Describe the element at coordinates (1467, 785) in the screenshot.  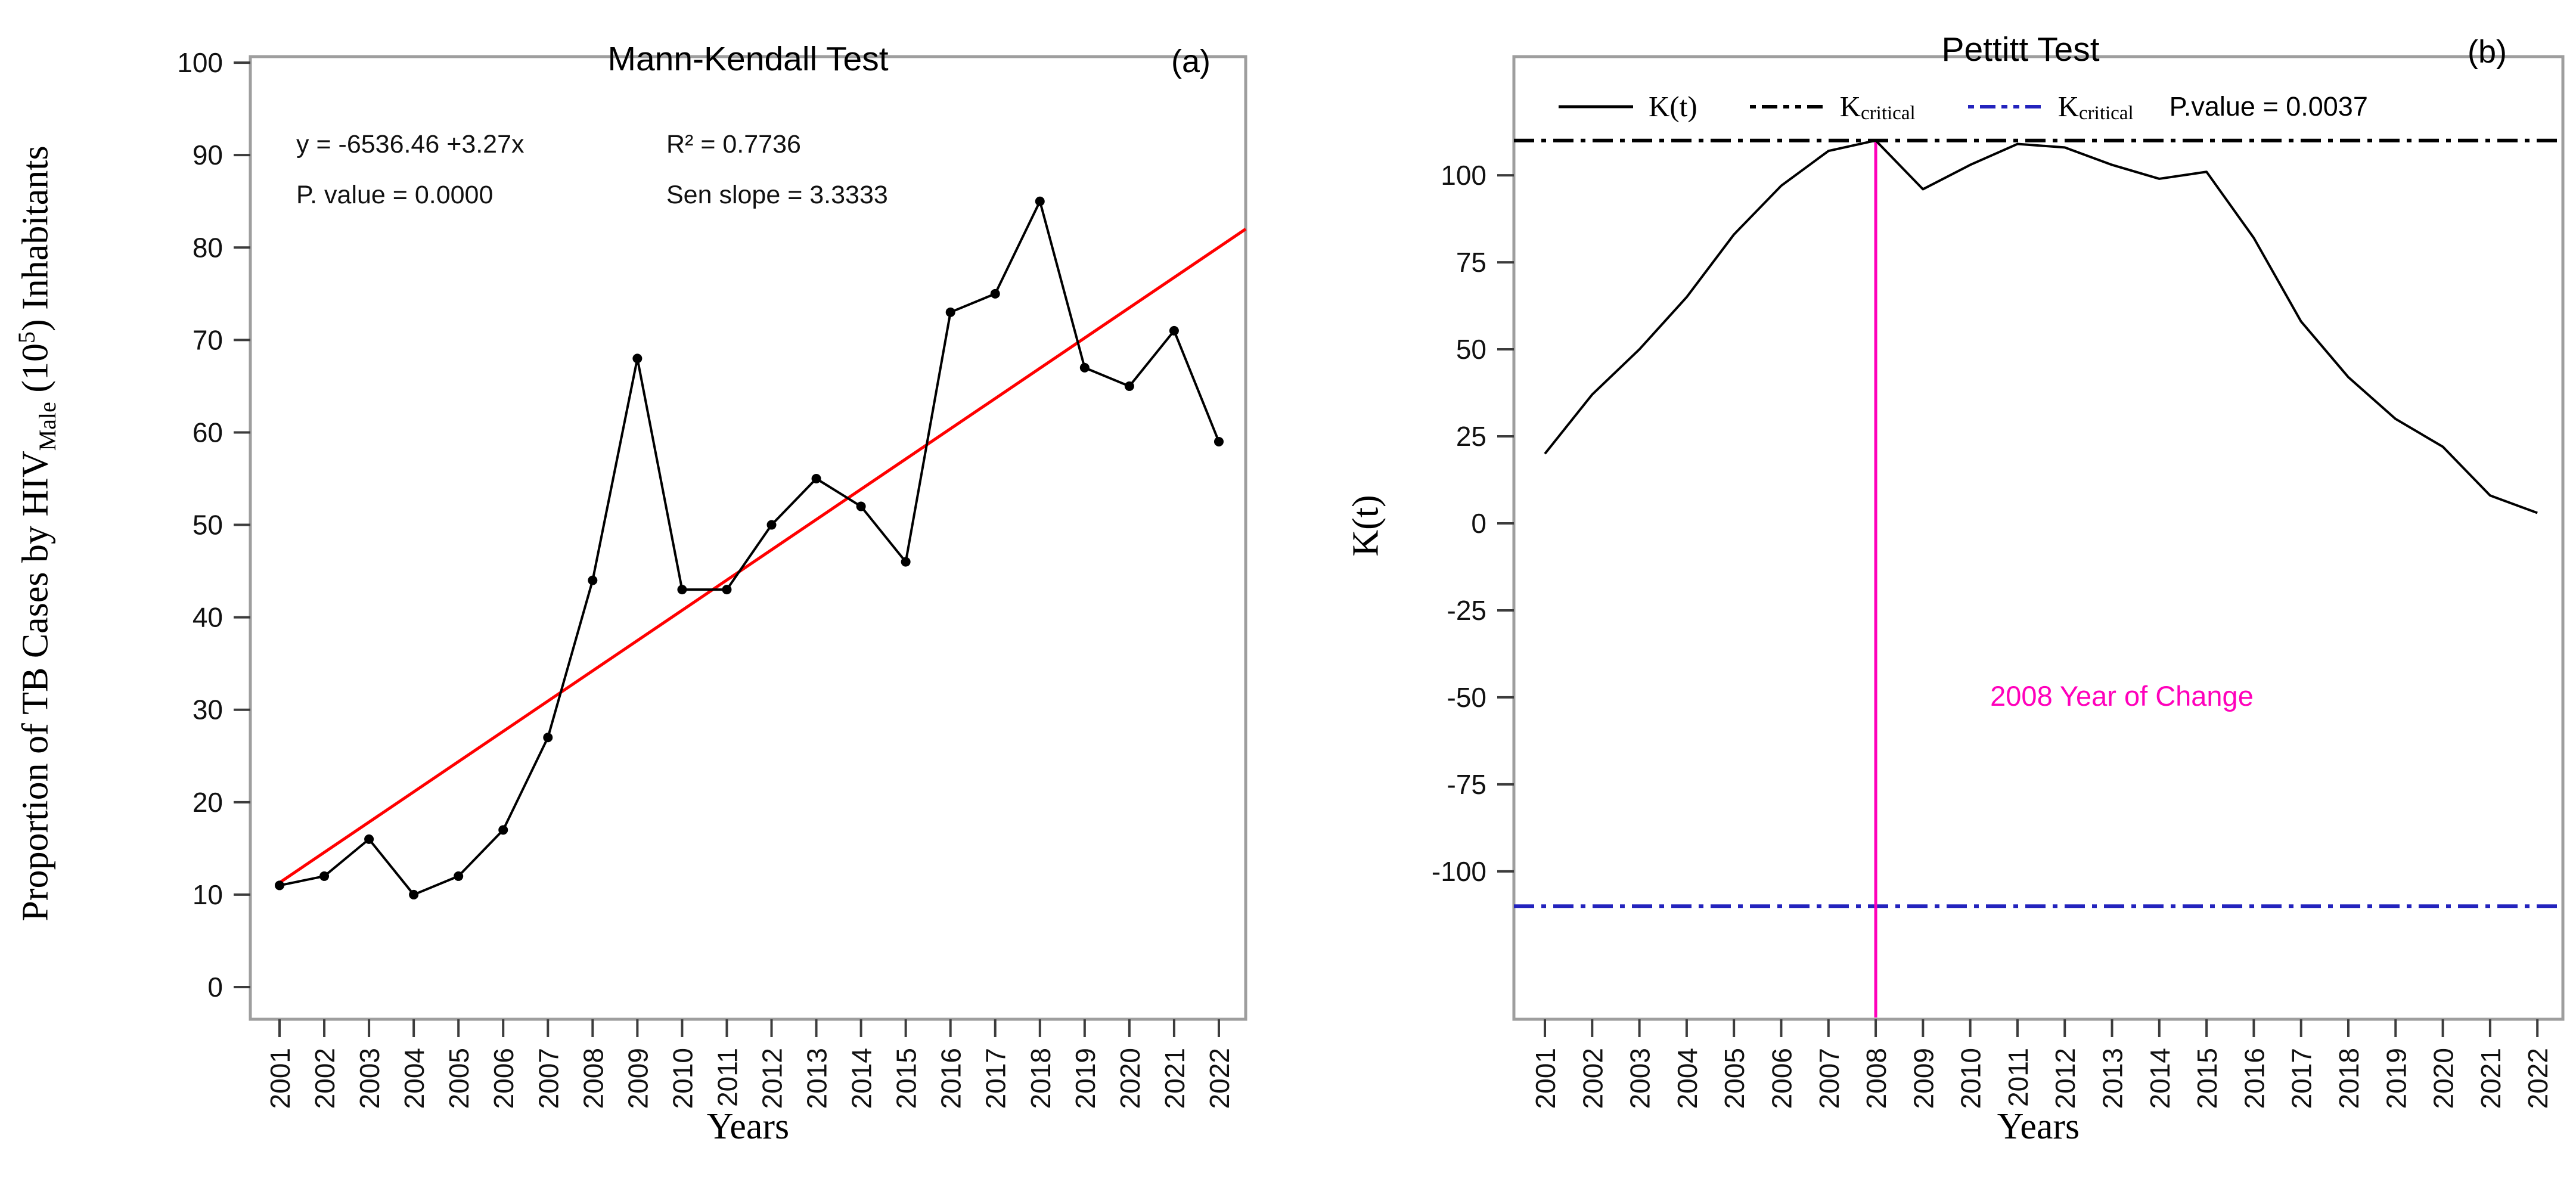
I see `y-tick-label: -75` at that location.